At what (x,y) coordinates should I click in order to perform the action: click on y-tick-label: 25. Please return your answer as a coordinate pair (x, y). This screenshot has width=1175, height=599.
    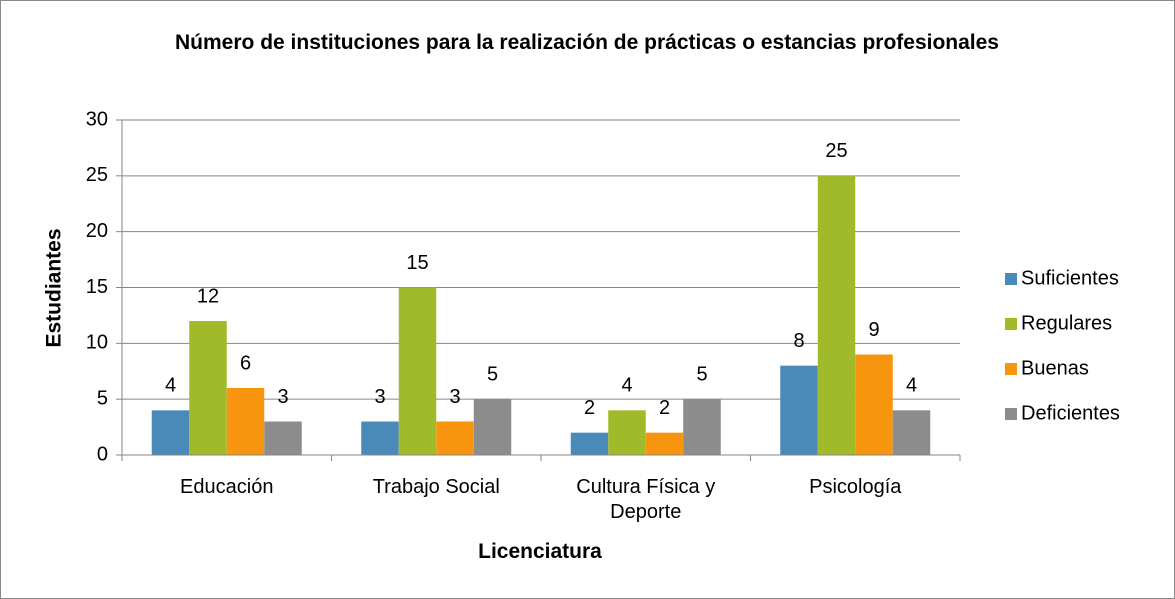
    Looking at the image, I should click on (97, 175).